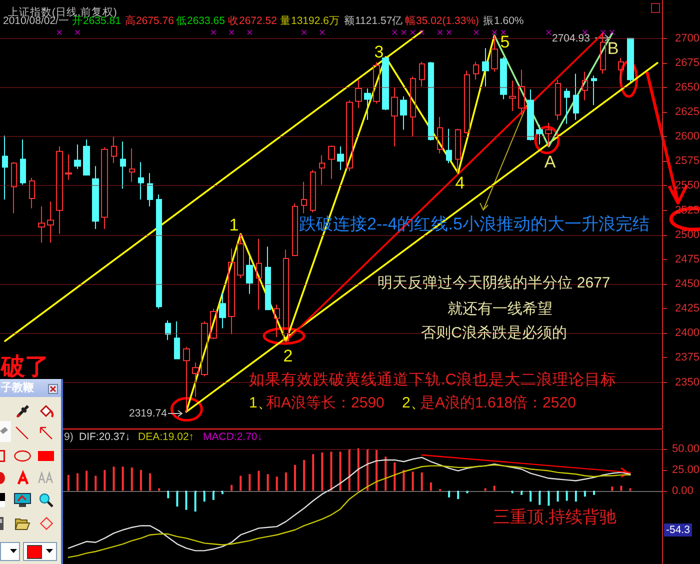 This screenshot has height=564, width=700. Describe the element at coordinates (686, 449) in the screenshot. I see `y-tick-label: 50.00` at that location.